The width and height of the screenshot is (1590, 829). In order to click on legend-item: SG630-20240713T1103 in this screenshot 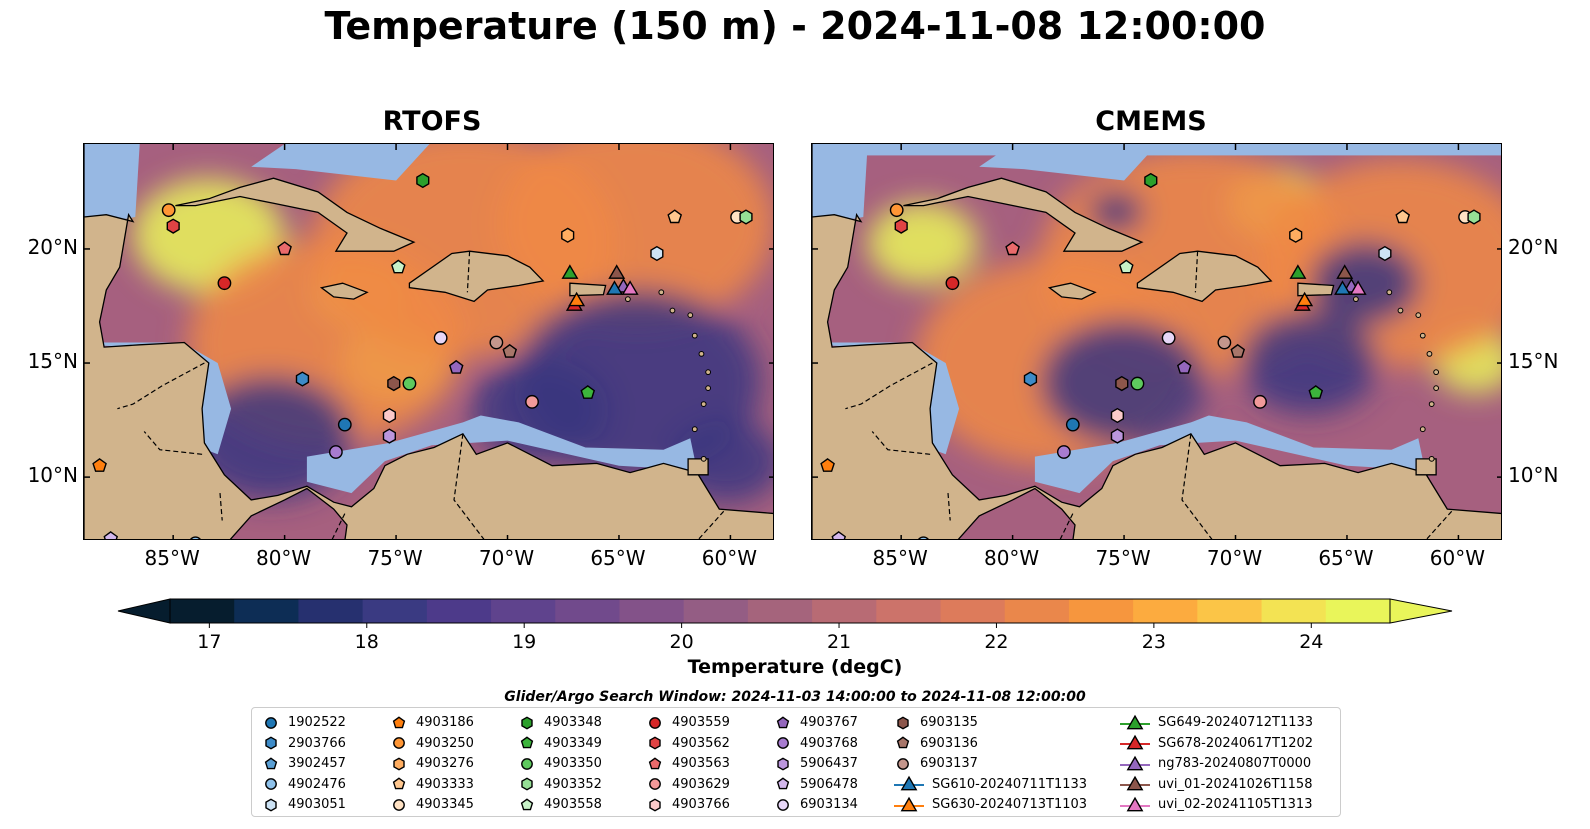, I will do `click(990, 804)`.